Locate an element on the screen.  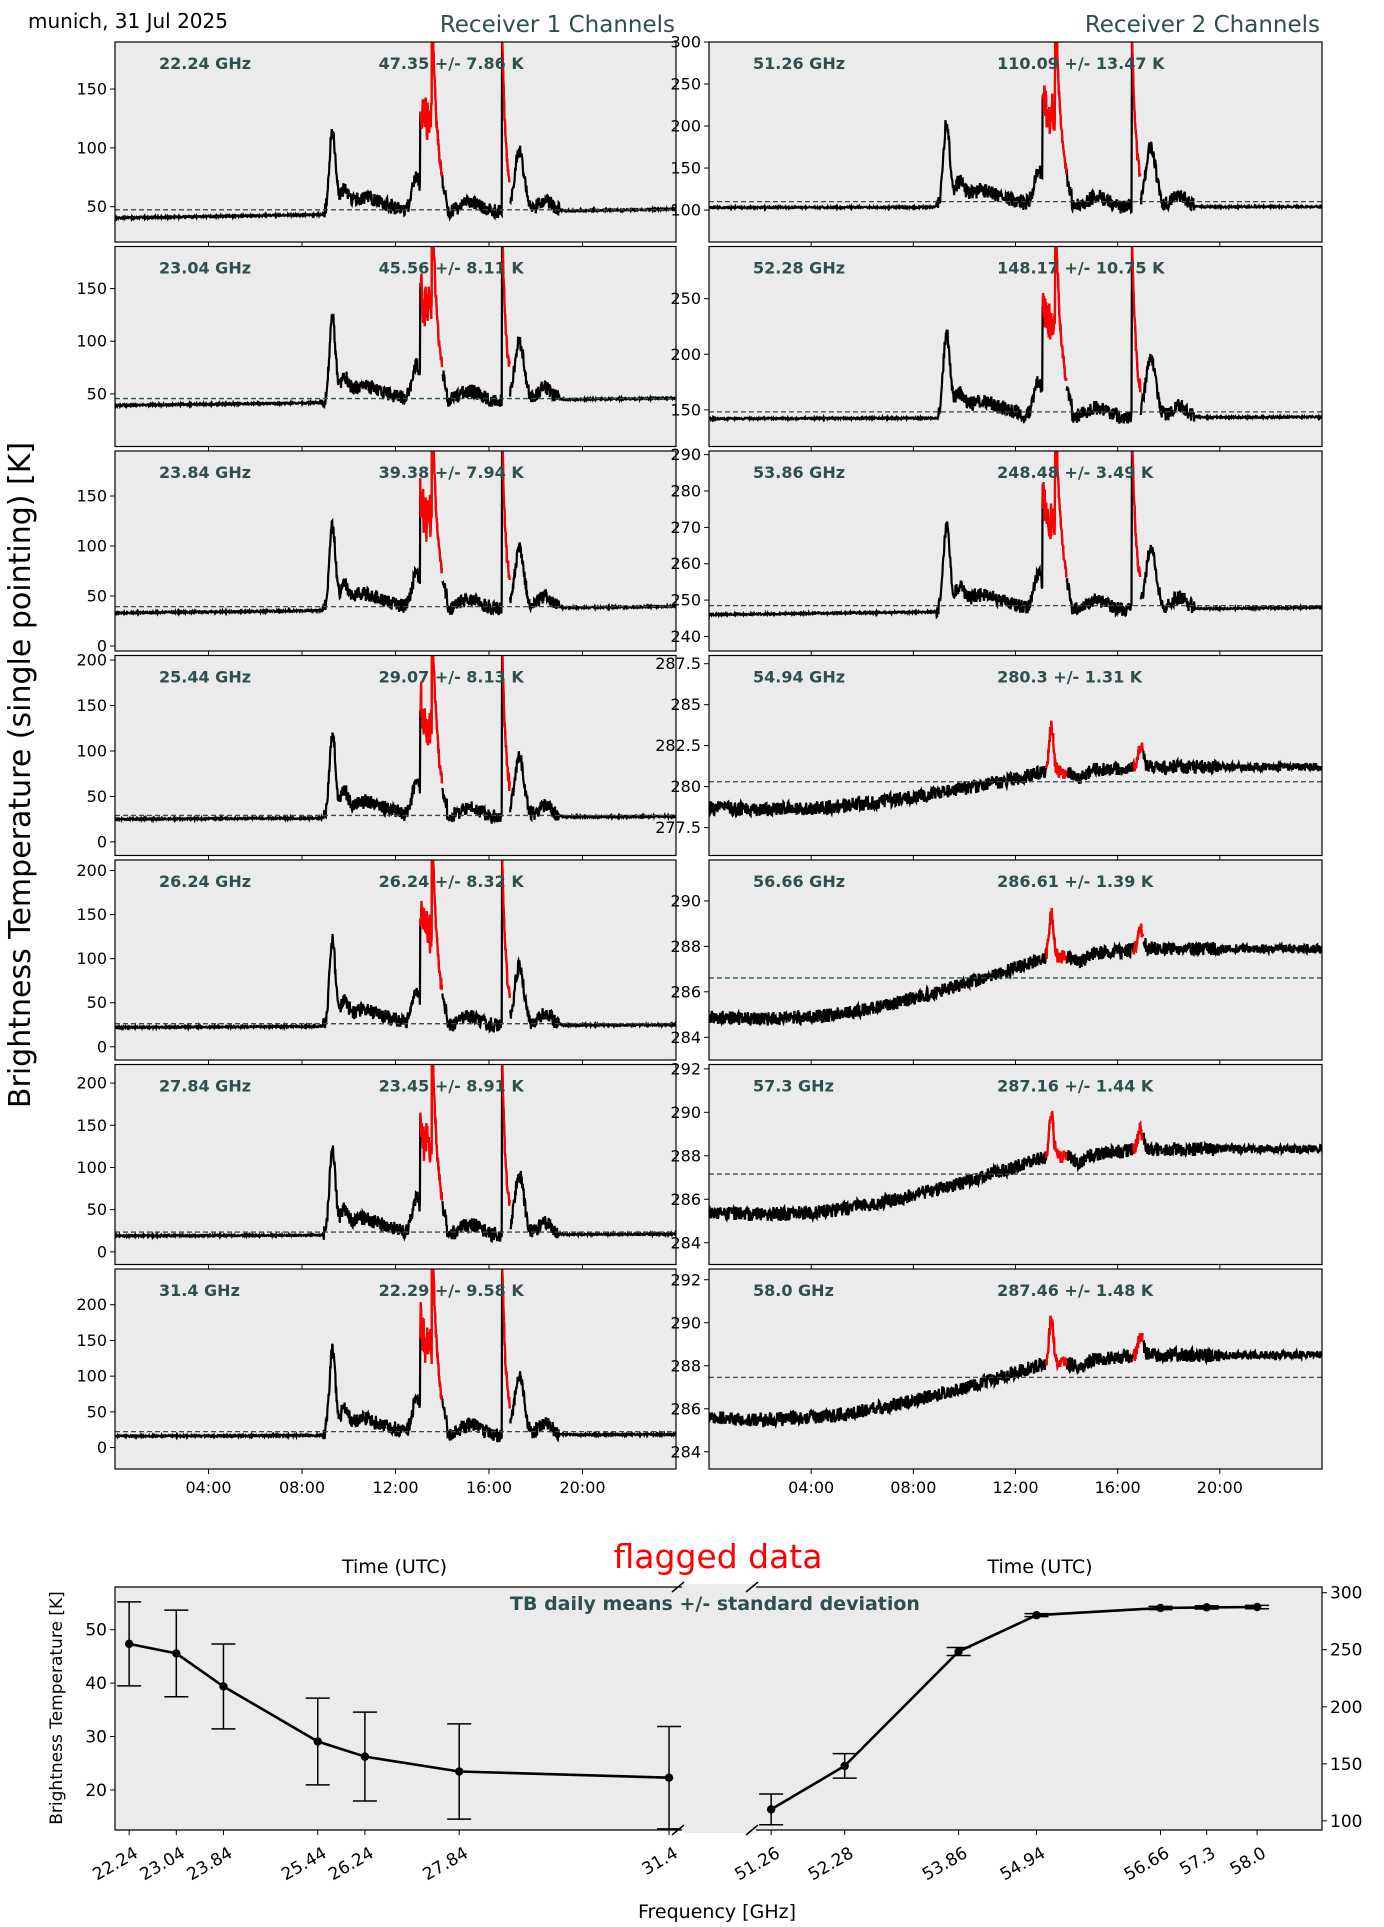
y-tick-label: 300 is located at coordinates (1346, 1594).